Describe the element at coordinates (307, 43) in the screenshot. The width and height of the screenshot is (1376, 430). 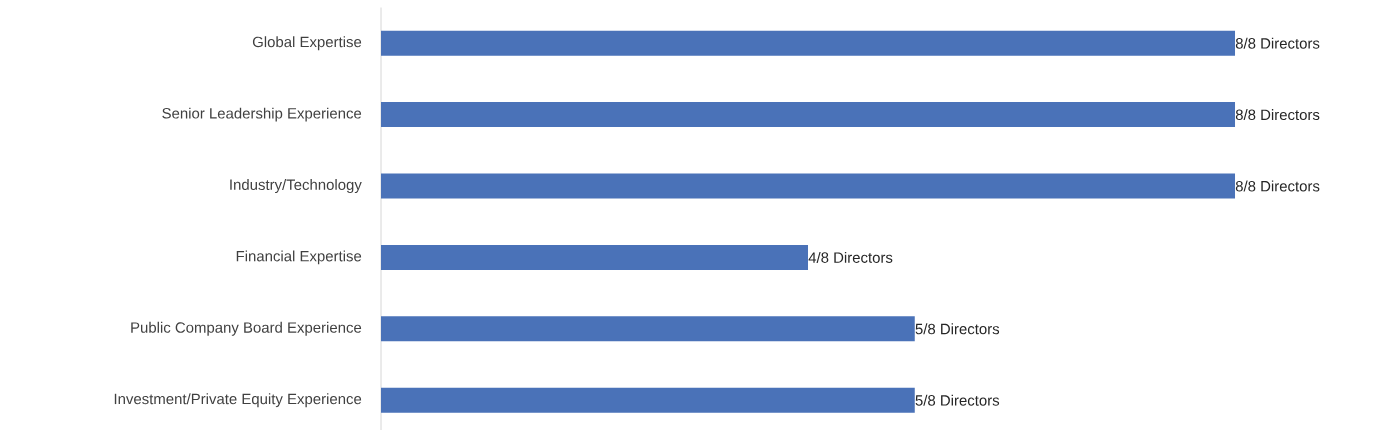
I see `y-tick-label: Global Expertise` at that location.